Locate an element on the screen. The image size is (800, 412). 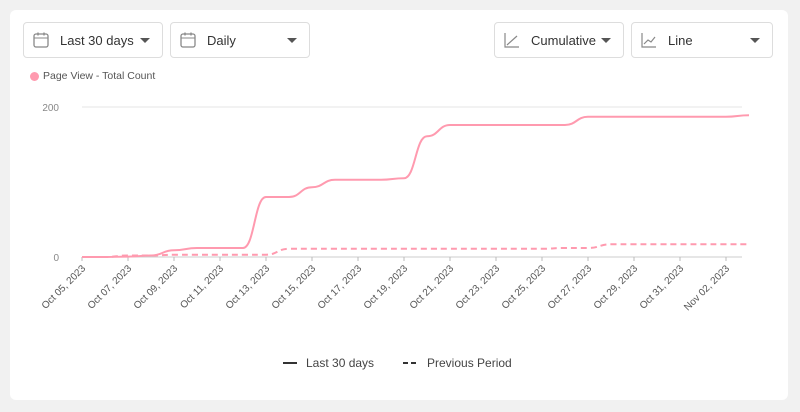
x-tick-label: Oct 13, 2023 is located at coordinates (248, 287).